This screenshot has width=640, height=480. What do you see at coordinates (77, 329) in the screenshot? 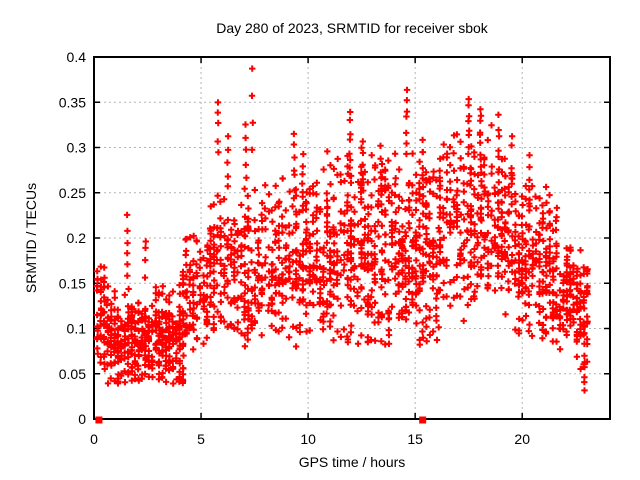
I see `y-tick-label: 0.1` at bounding box center [77, 329].